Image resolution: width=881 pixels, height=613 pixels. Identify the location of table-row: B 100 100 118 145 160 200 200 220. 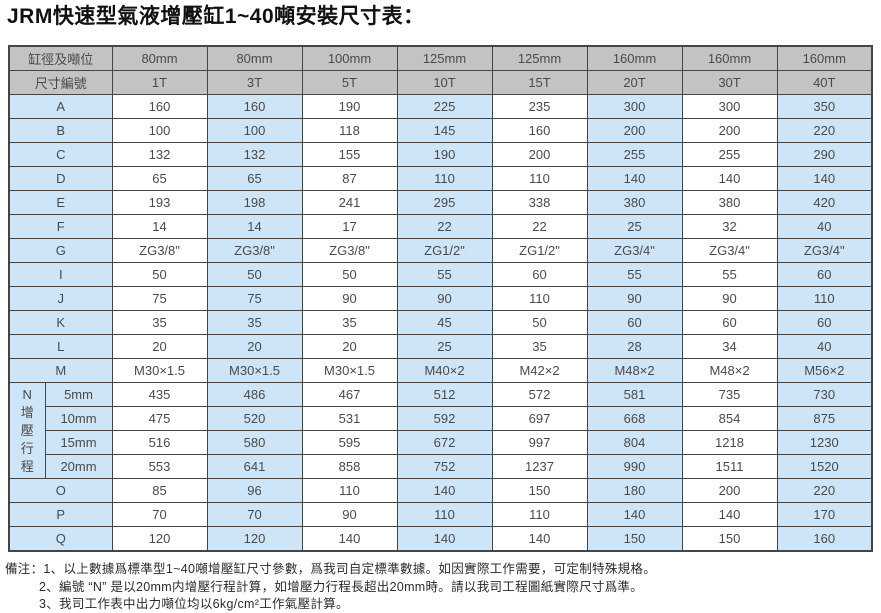
(440, 130).